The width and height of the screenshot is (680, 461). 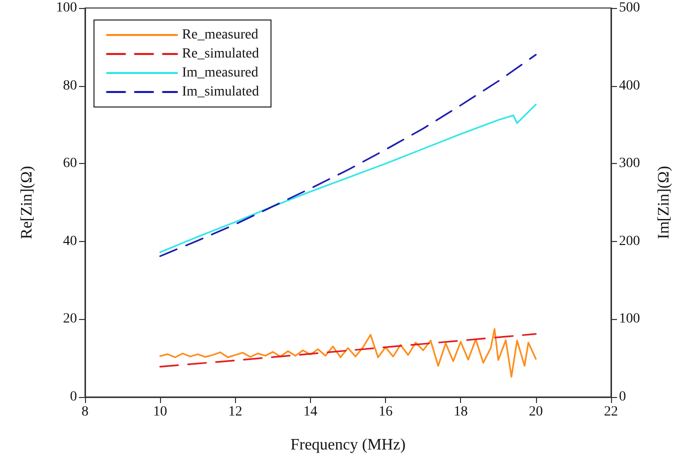 I want to click on y-tick-label: 0, so click(x=73, y=397).